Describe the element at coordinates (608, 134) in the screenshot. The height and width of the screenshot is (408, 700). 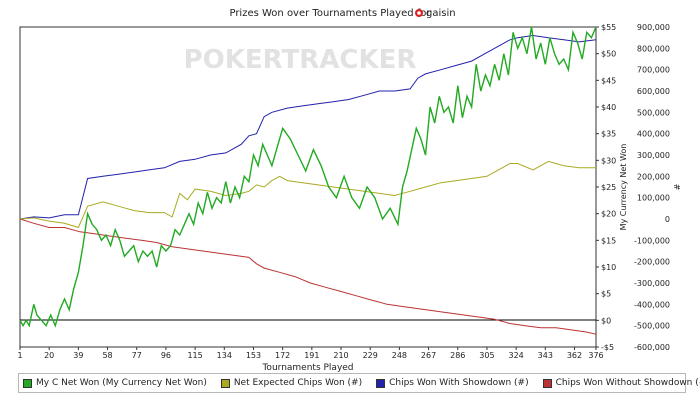
I see `y-currency-tick-label: $35` at that location.